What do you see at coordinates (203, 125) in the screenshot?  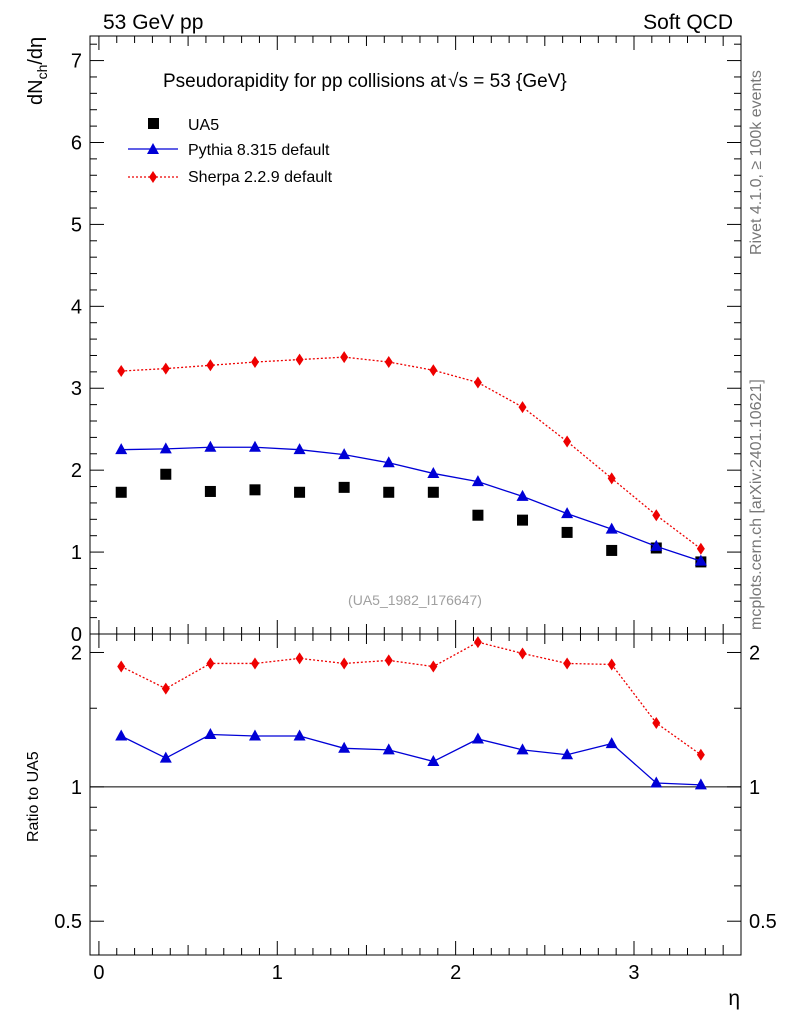 I see `legend-label-ua5: UA5` at bounding box center [203, 125].